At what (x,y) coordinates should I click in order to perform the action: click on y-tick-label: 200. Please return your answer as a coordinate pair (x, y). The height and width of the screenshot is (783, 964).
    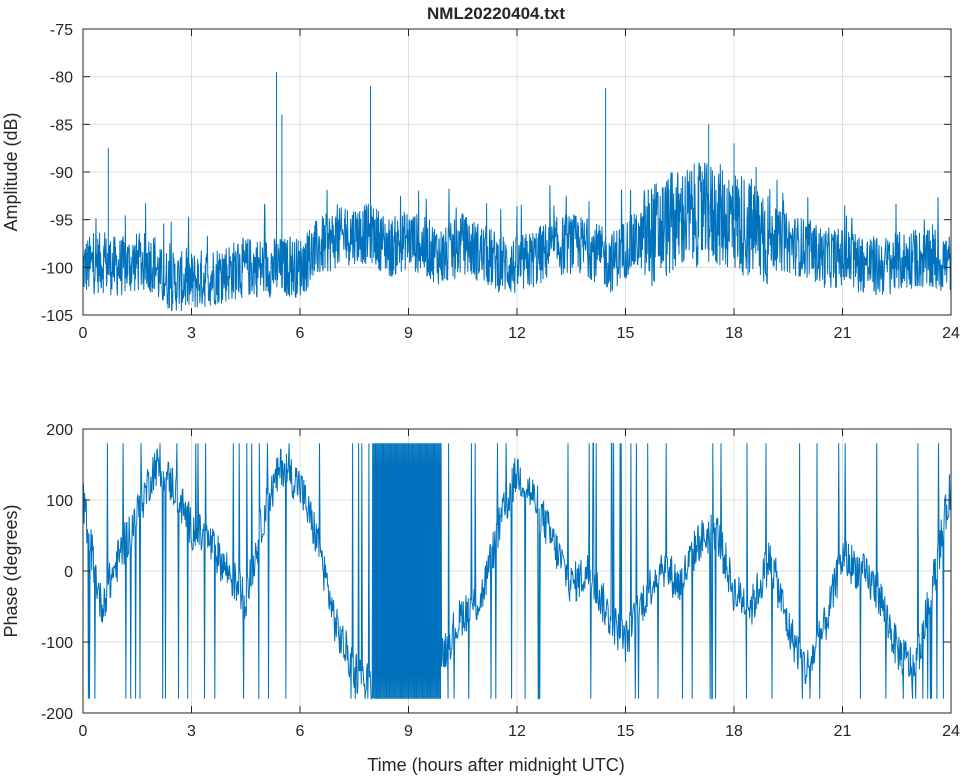
    Looking at the image, I should click on (59, 430).